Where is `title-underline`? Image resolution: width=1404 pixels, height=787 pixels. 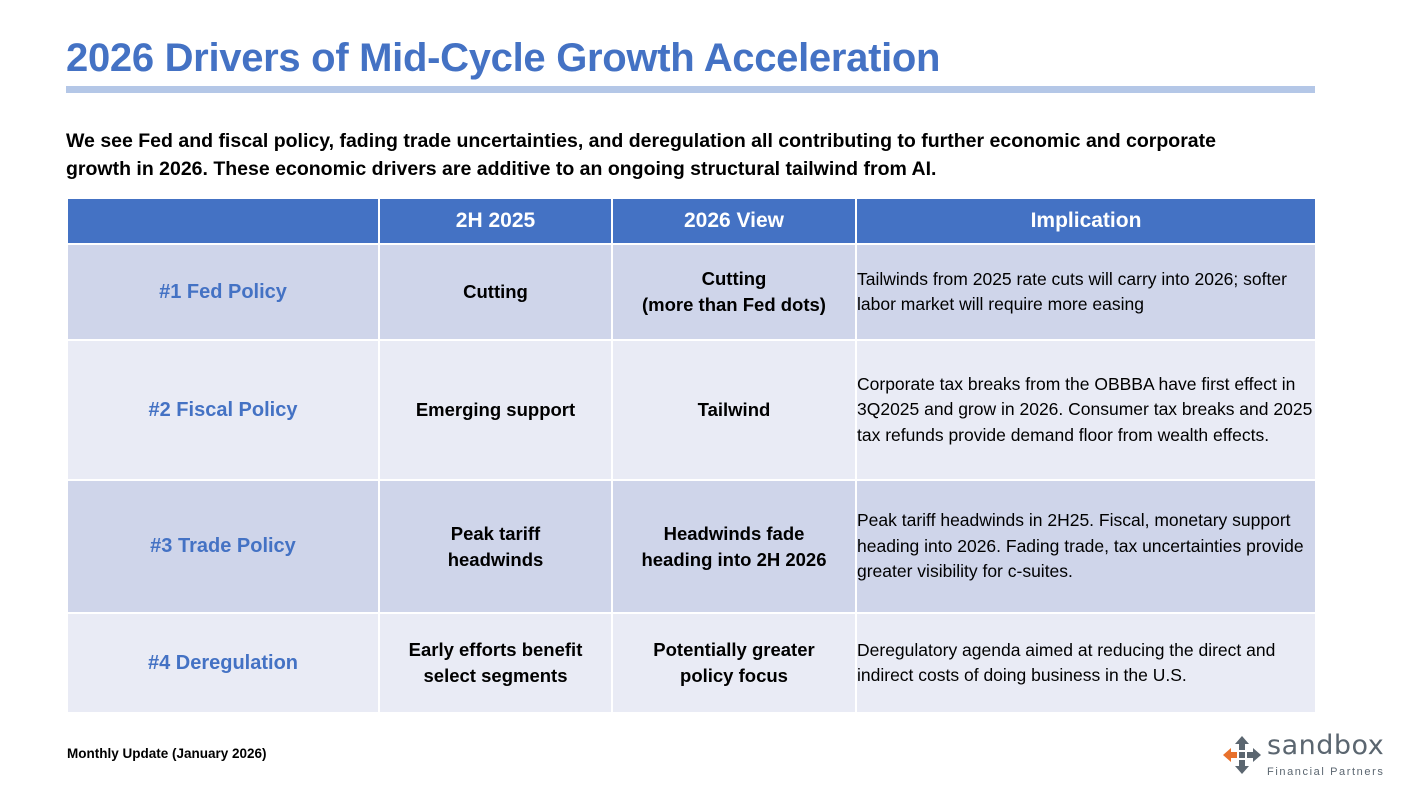
title-underline is located at coordinates (690, 89).